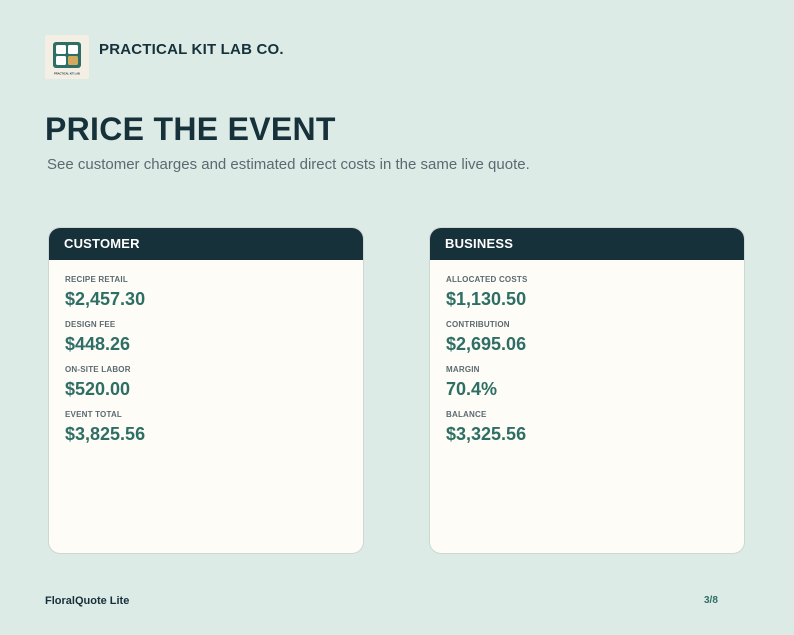  Describe the element at coordinates (486, 344) in the screenshot. I see `metric-value: $2,695.06` at that location.